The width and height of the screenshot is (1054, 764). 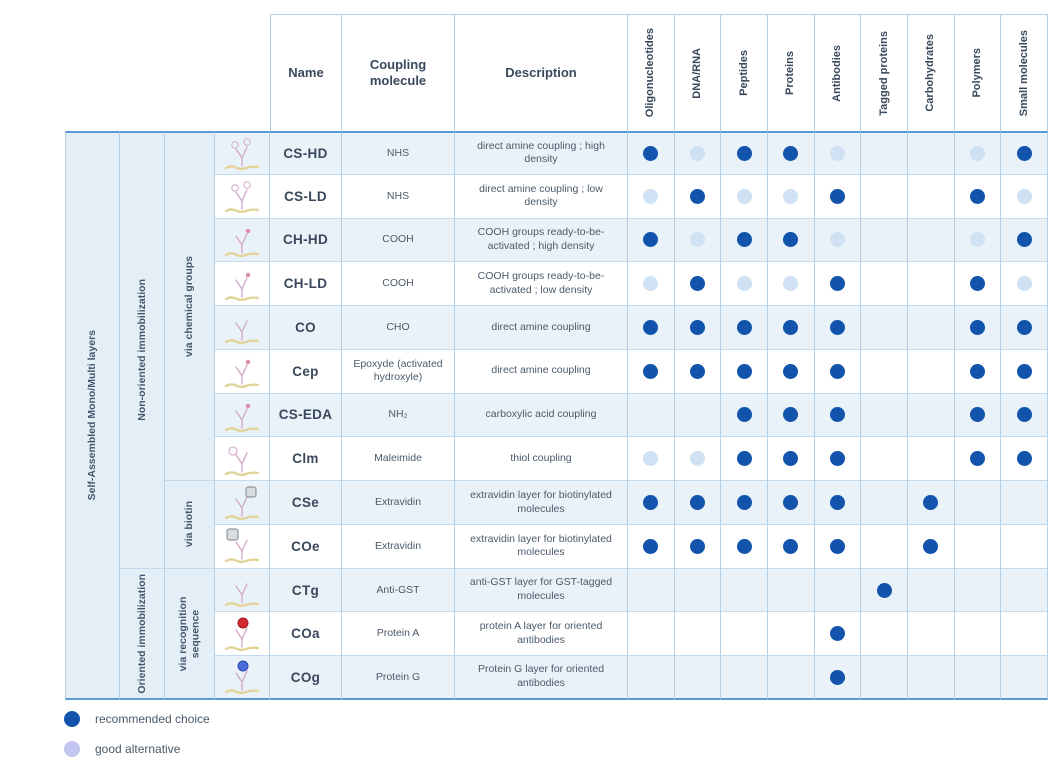 What do you see at coordinates (398, 196) in the screenshot?
I see `coupling-molecule-cell: NHS` at bounding box center [398, 196].